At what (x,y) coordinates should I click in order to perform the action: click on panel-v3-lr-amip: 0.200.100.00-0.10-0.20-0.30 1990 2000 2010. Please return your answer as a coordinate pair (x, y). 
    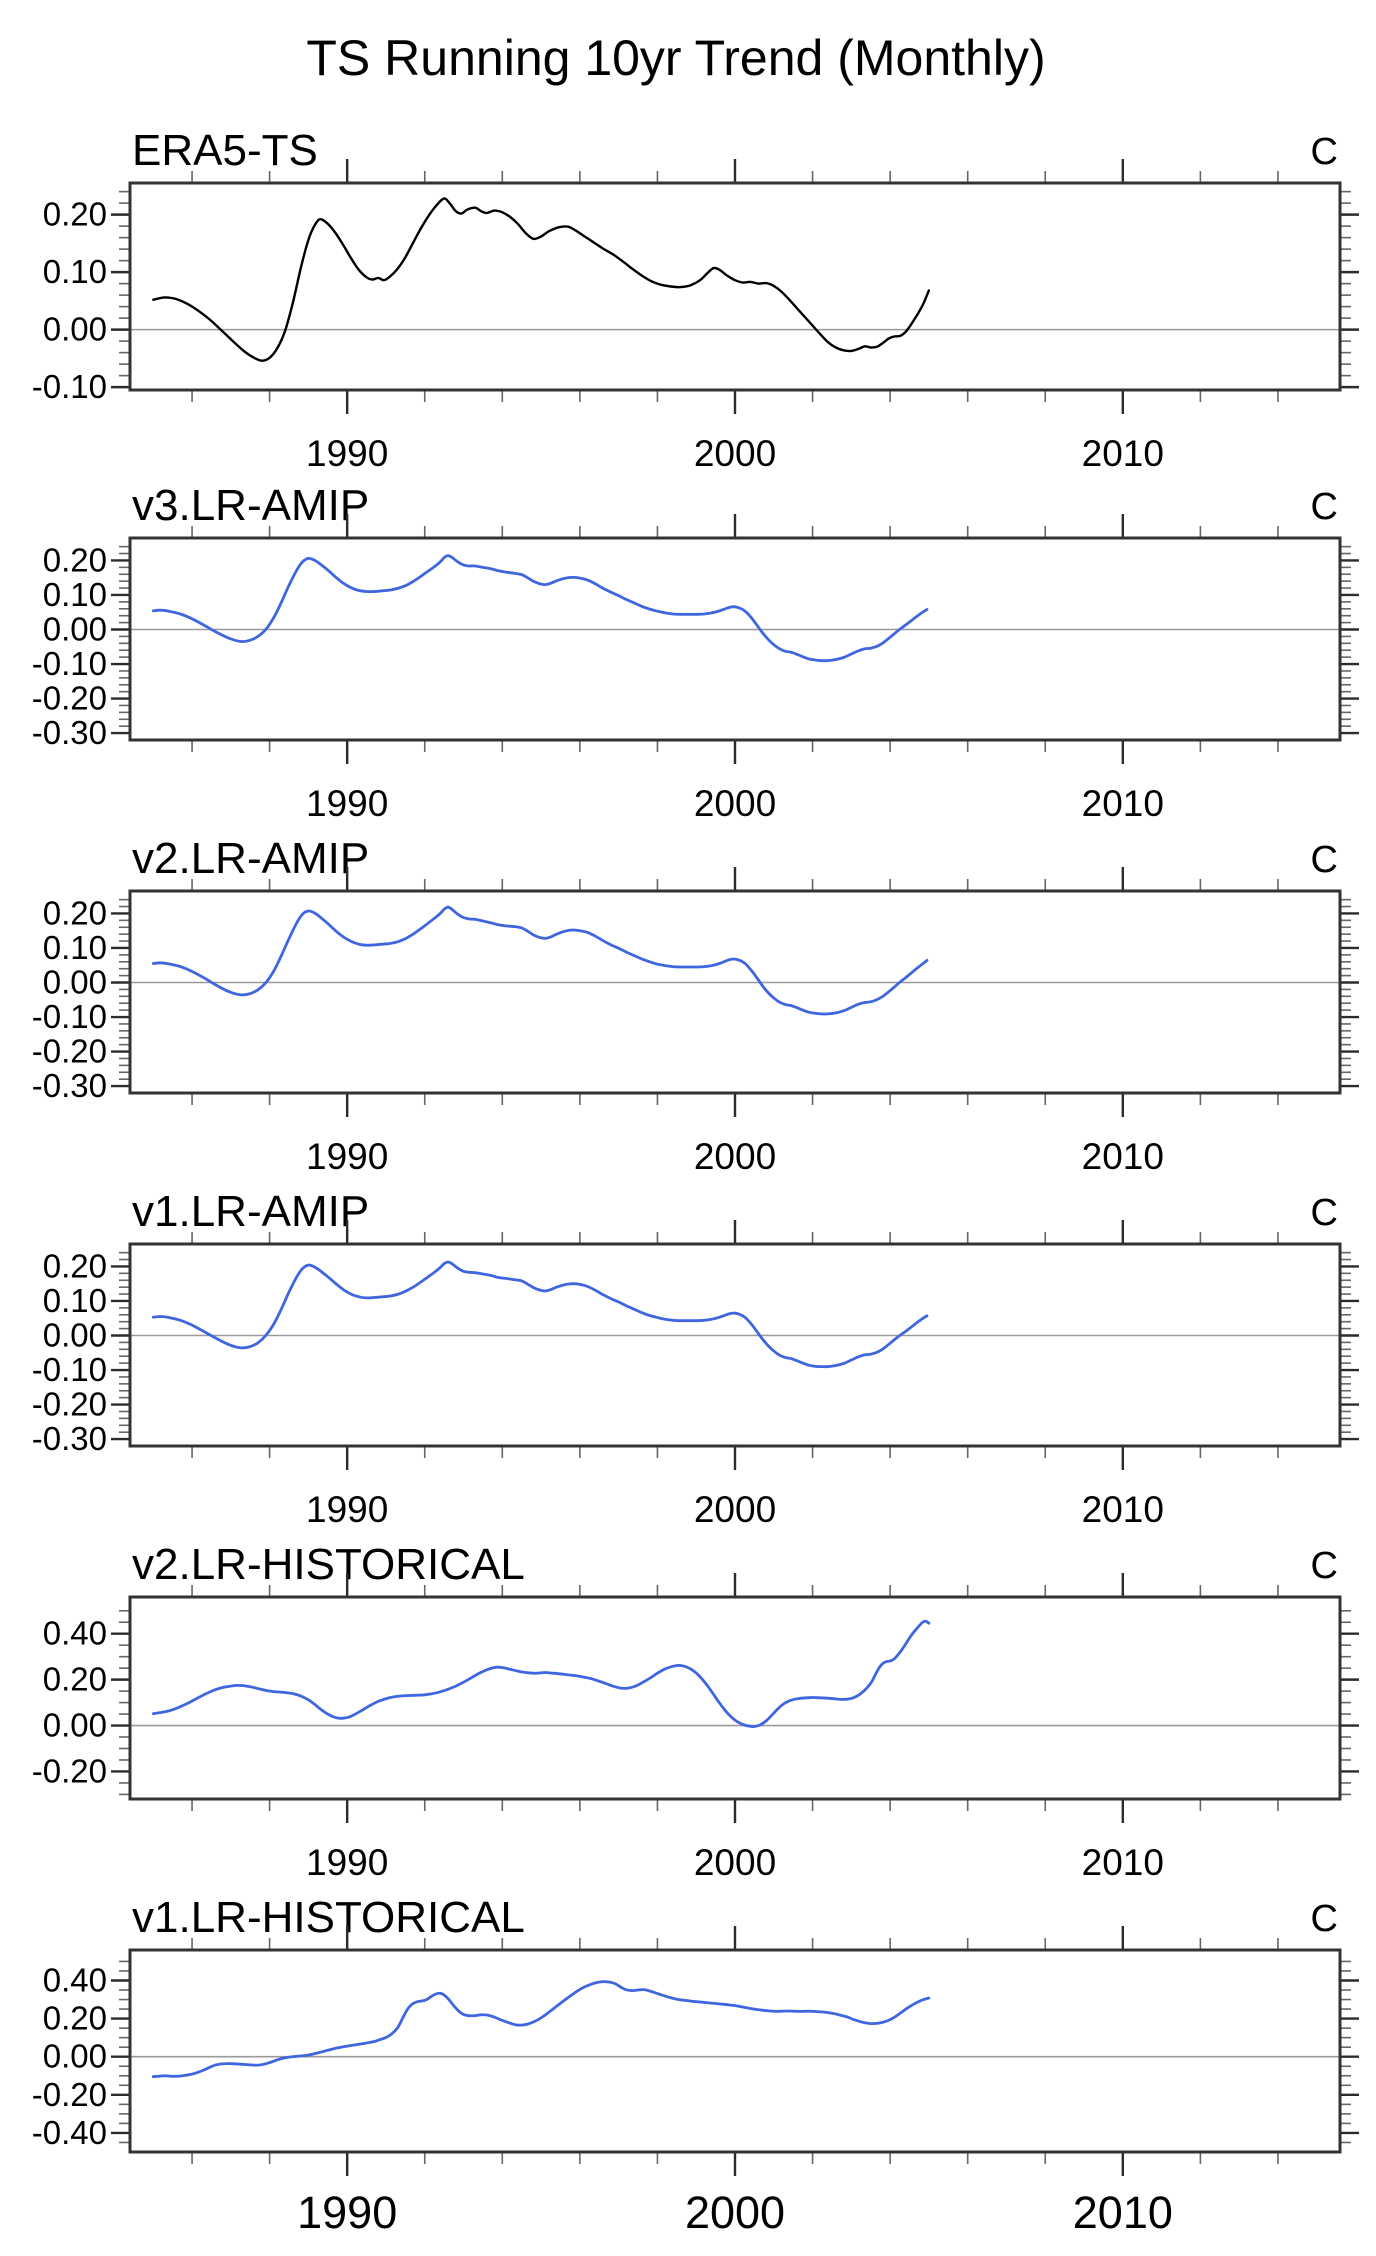
    Looking at the image, I should click on (695, 669).